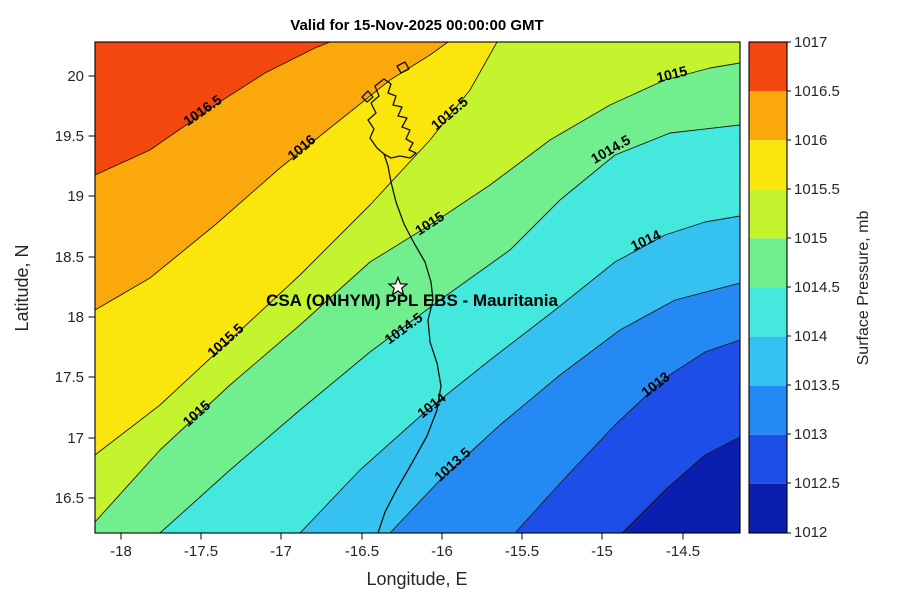  I want to click on colorbar-tick-label: 1014, so click(810, 336).